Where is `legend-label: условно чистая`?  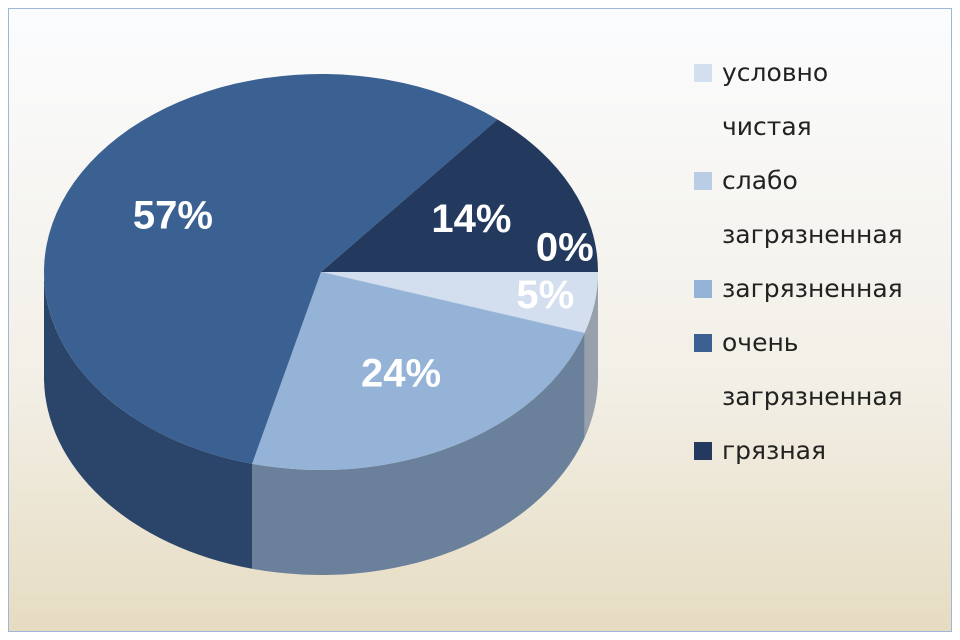
legend-label: условно чистая is located at coordinates (775, 99).